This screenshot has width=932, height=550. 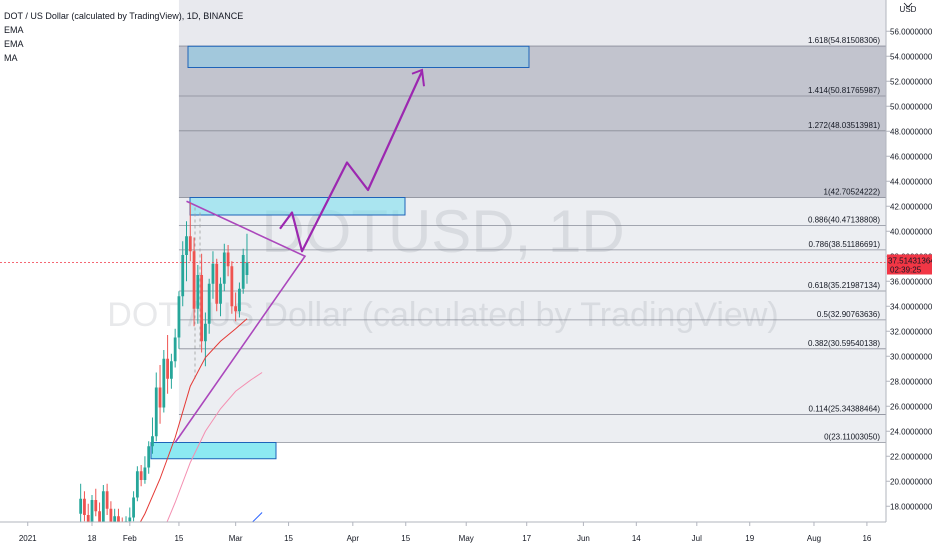 What do you see at coordinates (749, 538) in the screenshot?
I see `time-tick-label: 19` at bounding box center [749, 538].